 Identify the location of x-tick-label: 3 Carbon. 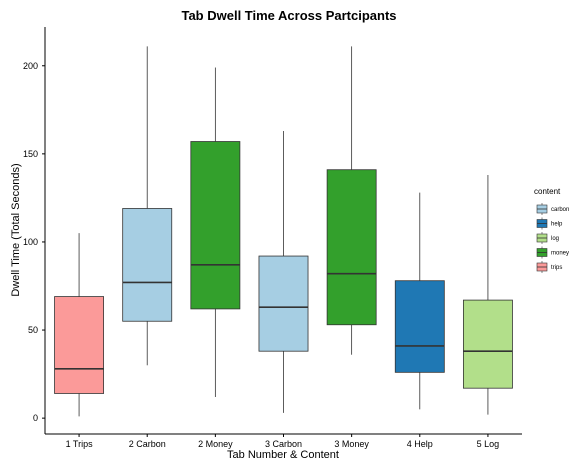
(283, 444).